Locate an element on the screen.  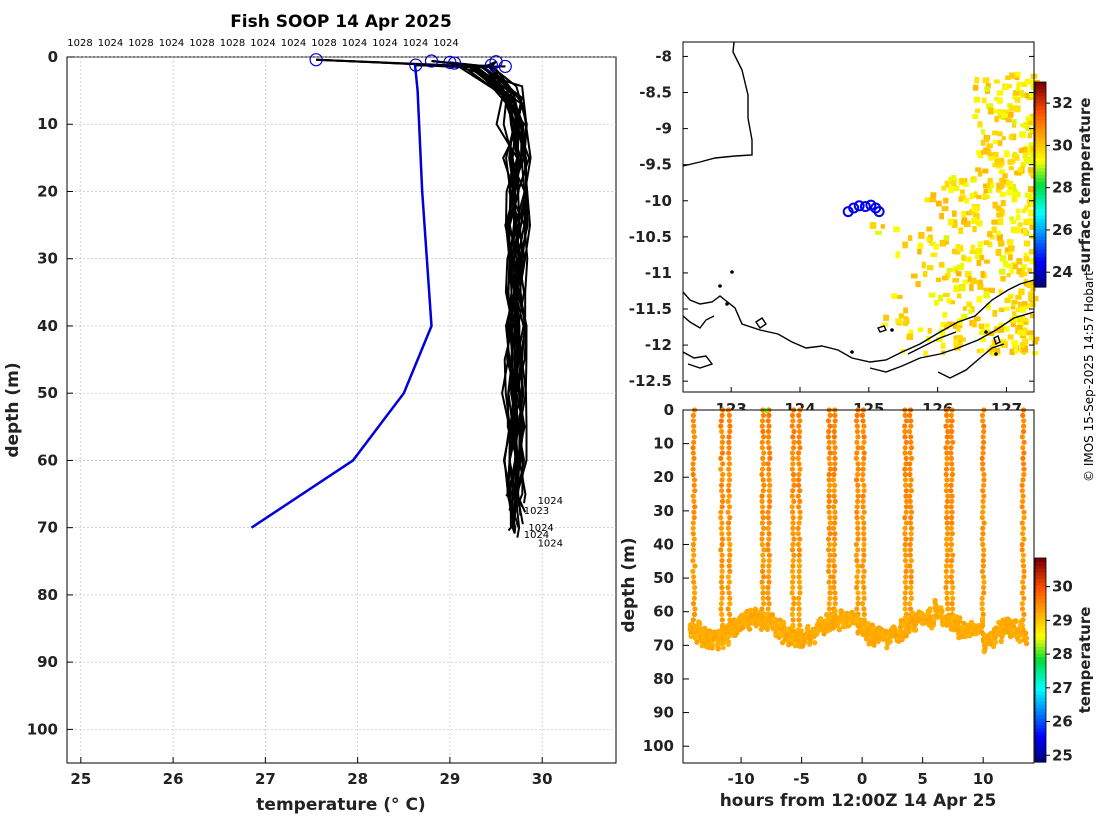
section-x-ticks: -10 -5 0 5 10 is located at coordinates (861, 772).